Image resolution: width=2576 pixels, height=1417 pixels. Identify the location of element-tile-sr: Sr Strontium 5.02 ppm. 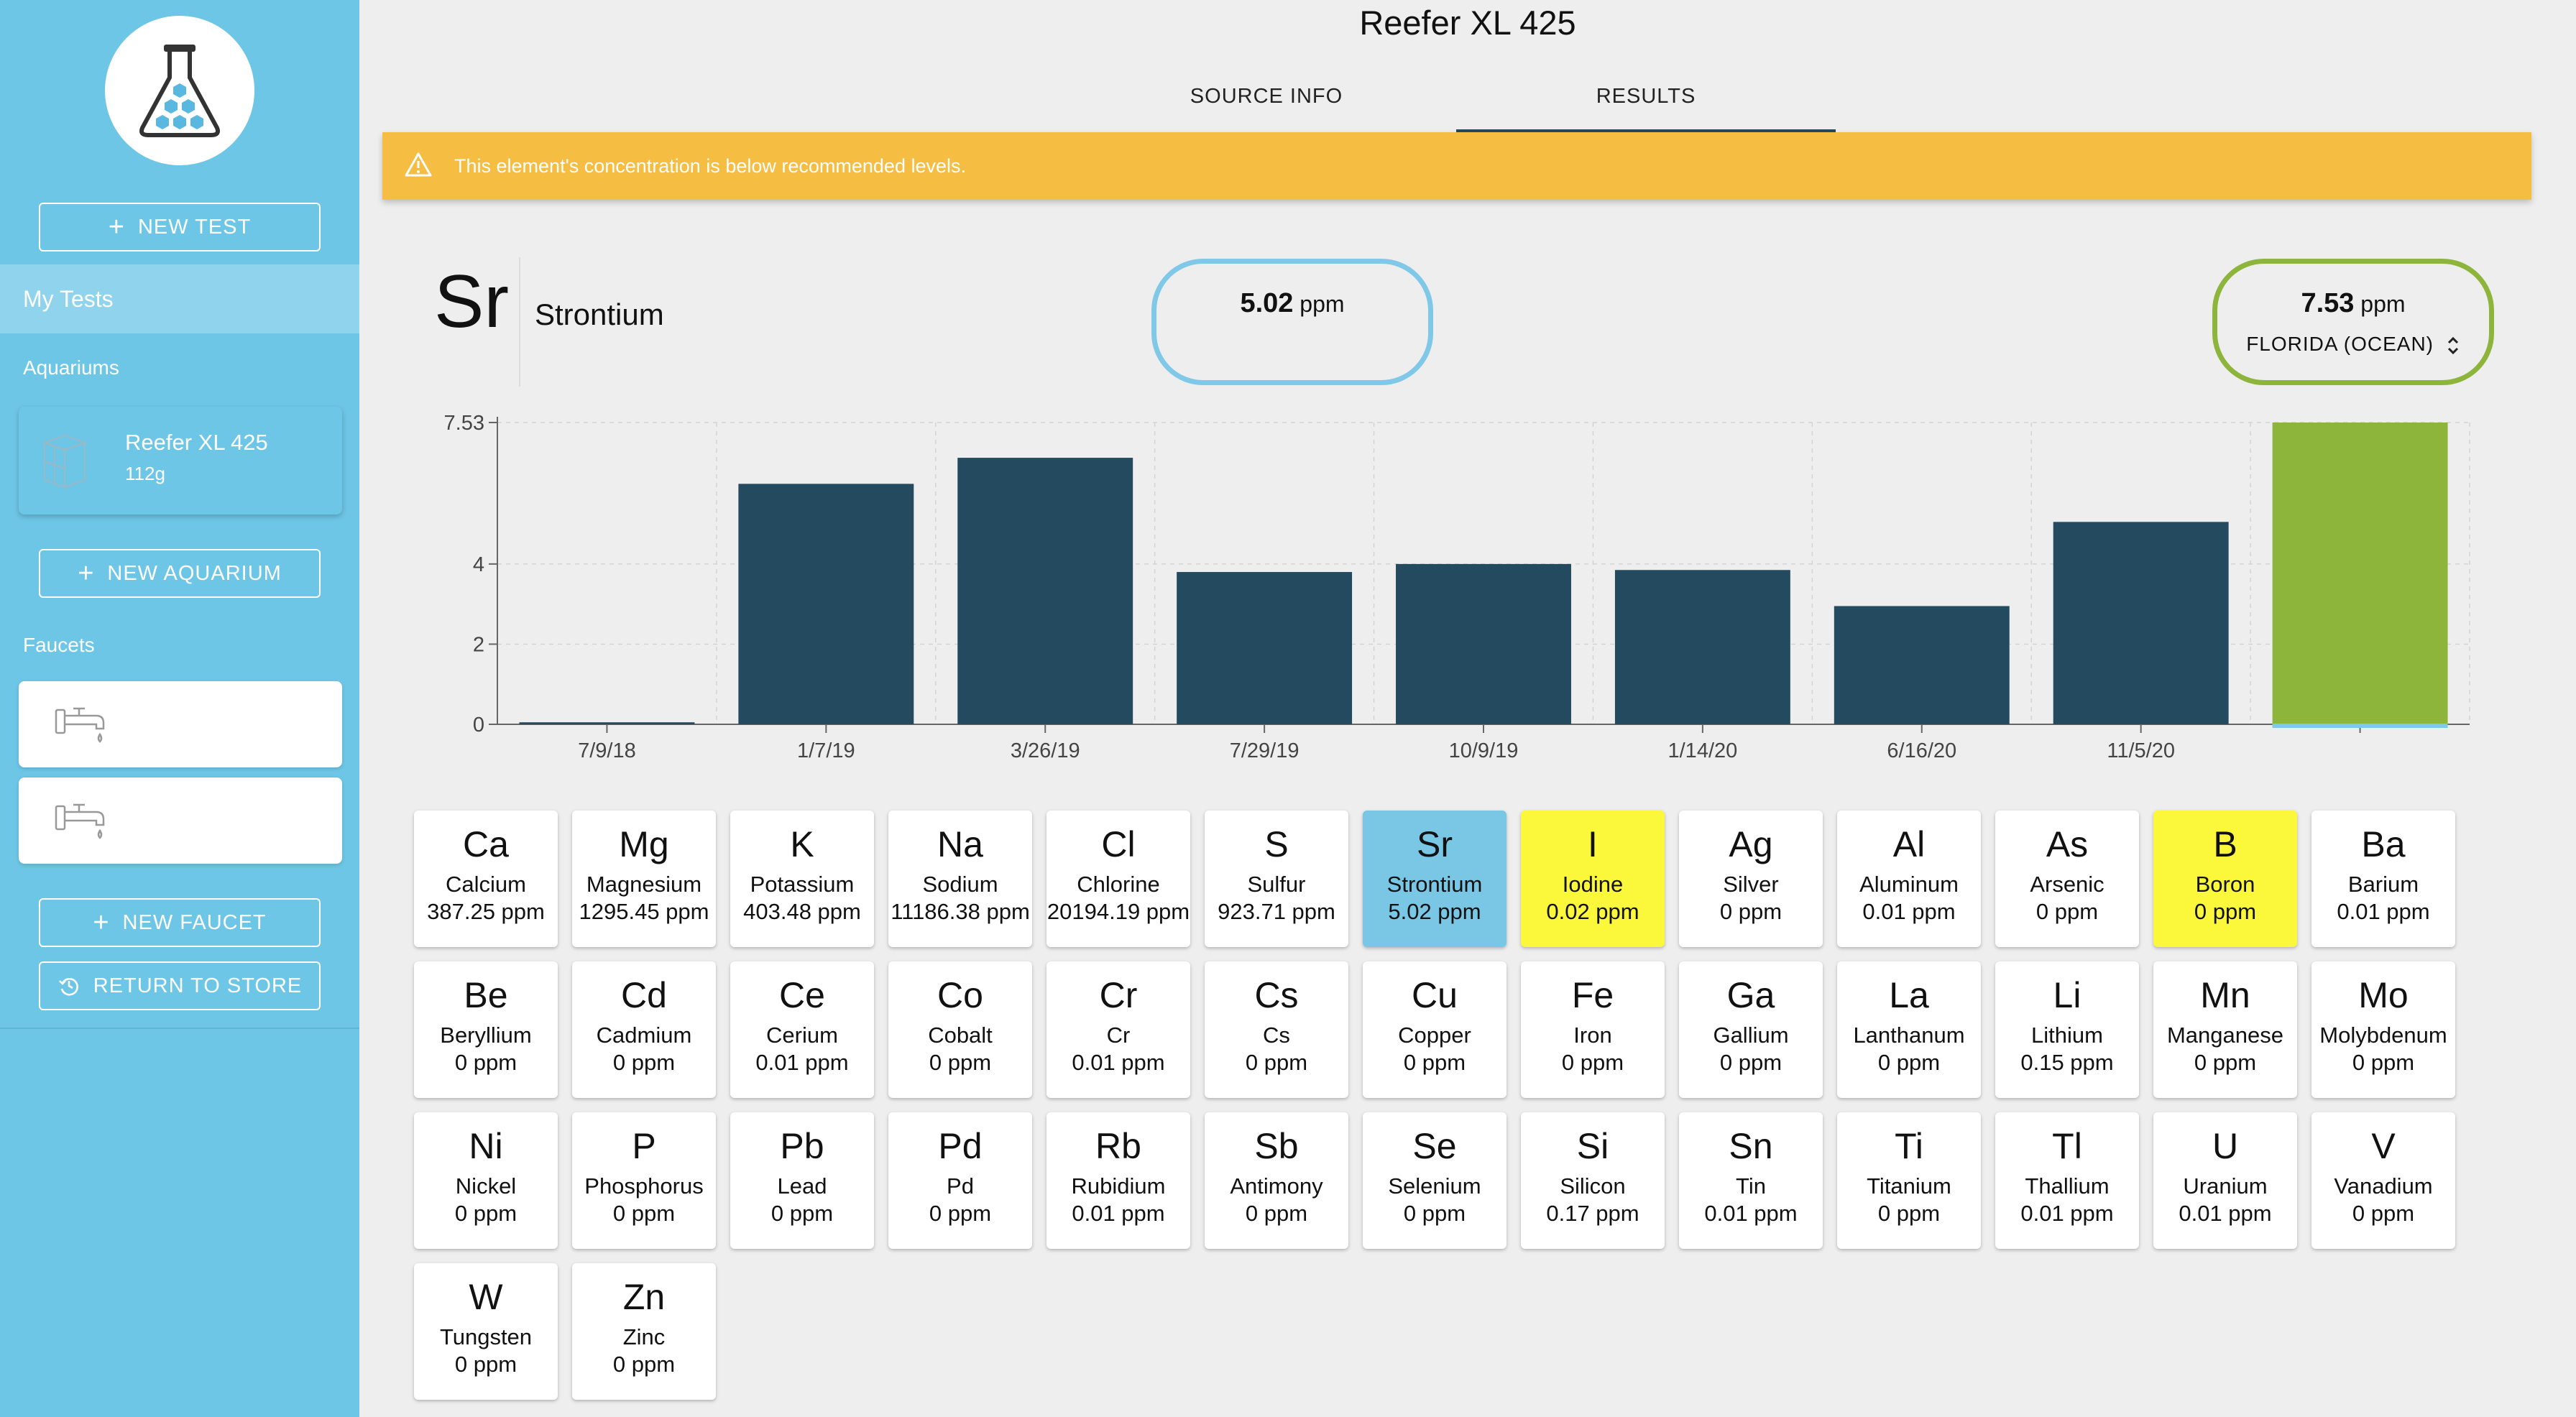
(1434, 879).